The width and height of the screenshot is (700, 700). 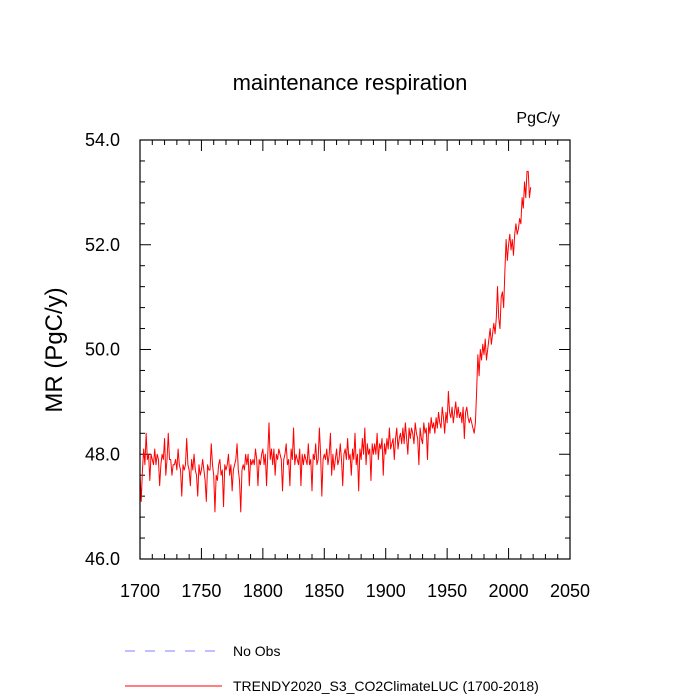 What do you see at coordinates (386, 686) in the screenshot?
I see `legend-label-trendy2020: TRENDY2020_S3_CO2ClimateLUC (1700-2018)` at bounding box center [386, 686].